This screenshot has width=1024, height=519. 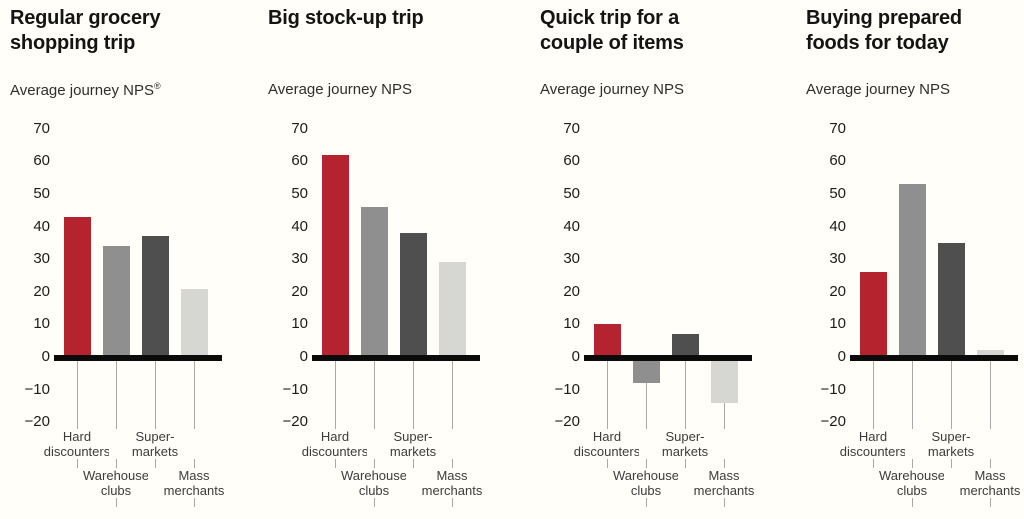 What do you see at coordinates (612, 30) in the screenshot?
I see `chart-title: Quick trip for a couple of items` at bounding box center [612, 30].